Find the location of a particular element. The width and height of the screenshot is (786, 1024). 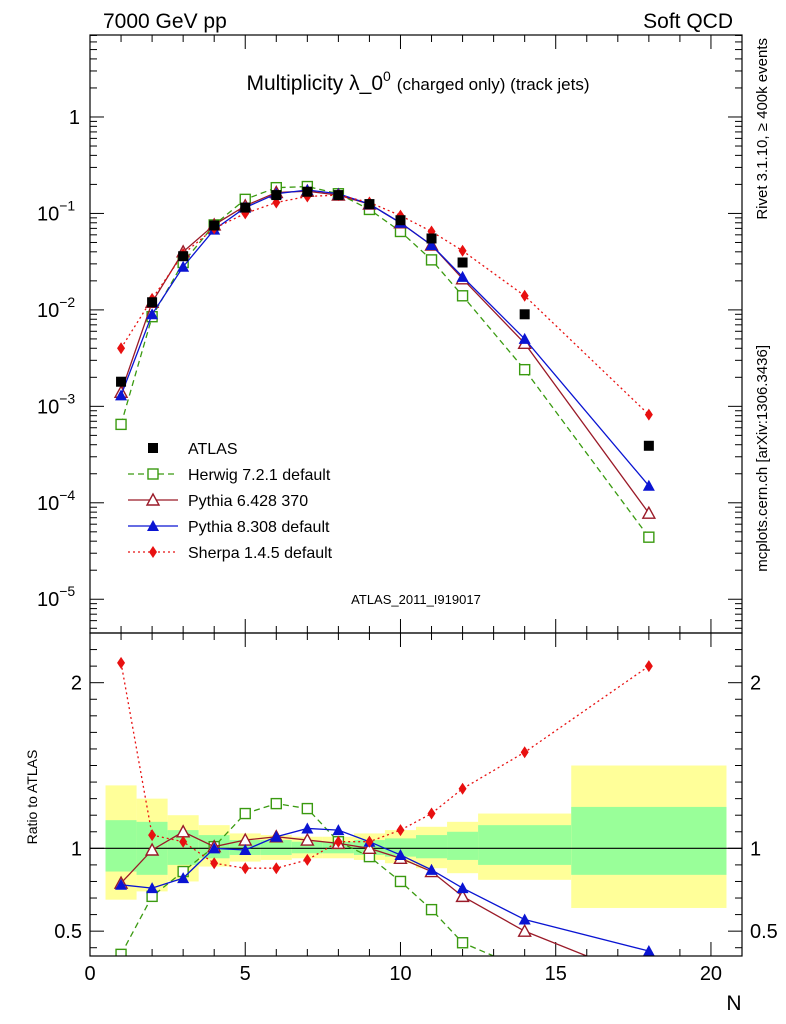

legend-label-4: Sherpa 1.4.5 default is located at coordinates (260, 553).